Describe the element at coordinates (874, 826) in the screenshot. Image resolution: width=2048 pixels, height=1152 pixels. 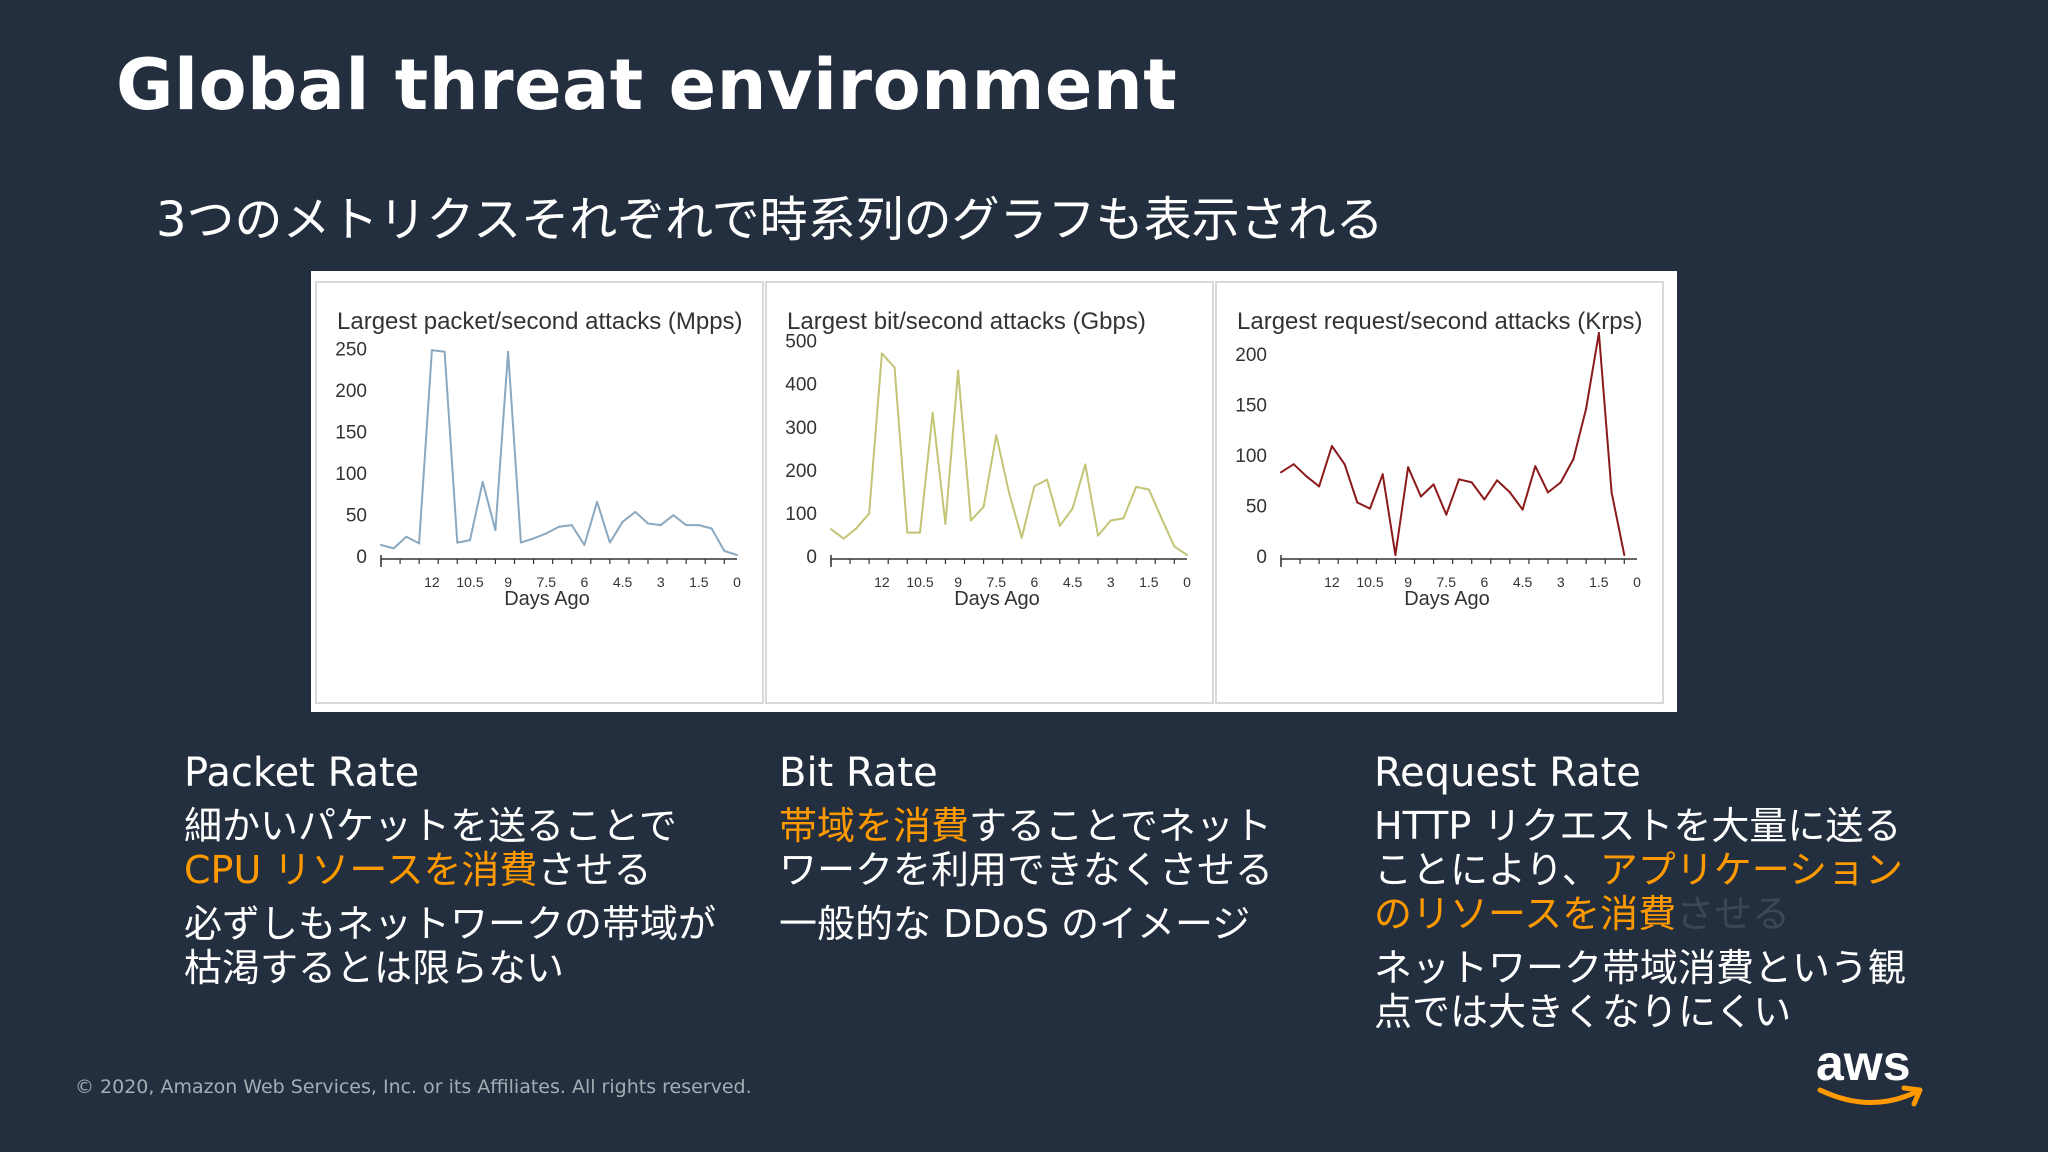
I see `highlight-text: 帯域を消費` at that location.